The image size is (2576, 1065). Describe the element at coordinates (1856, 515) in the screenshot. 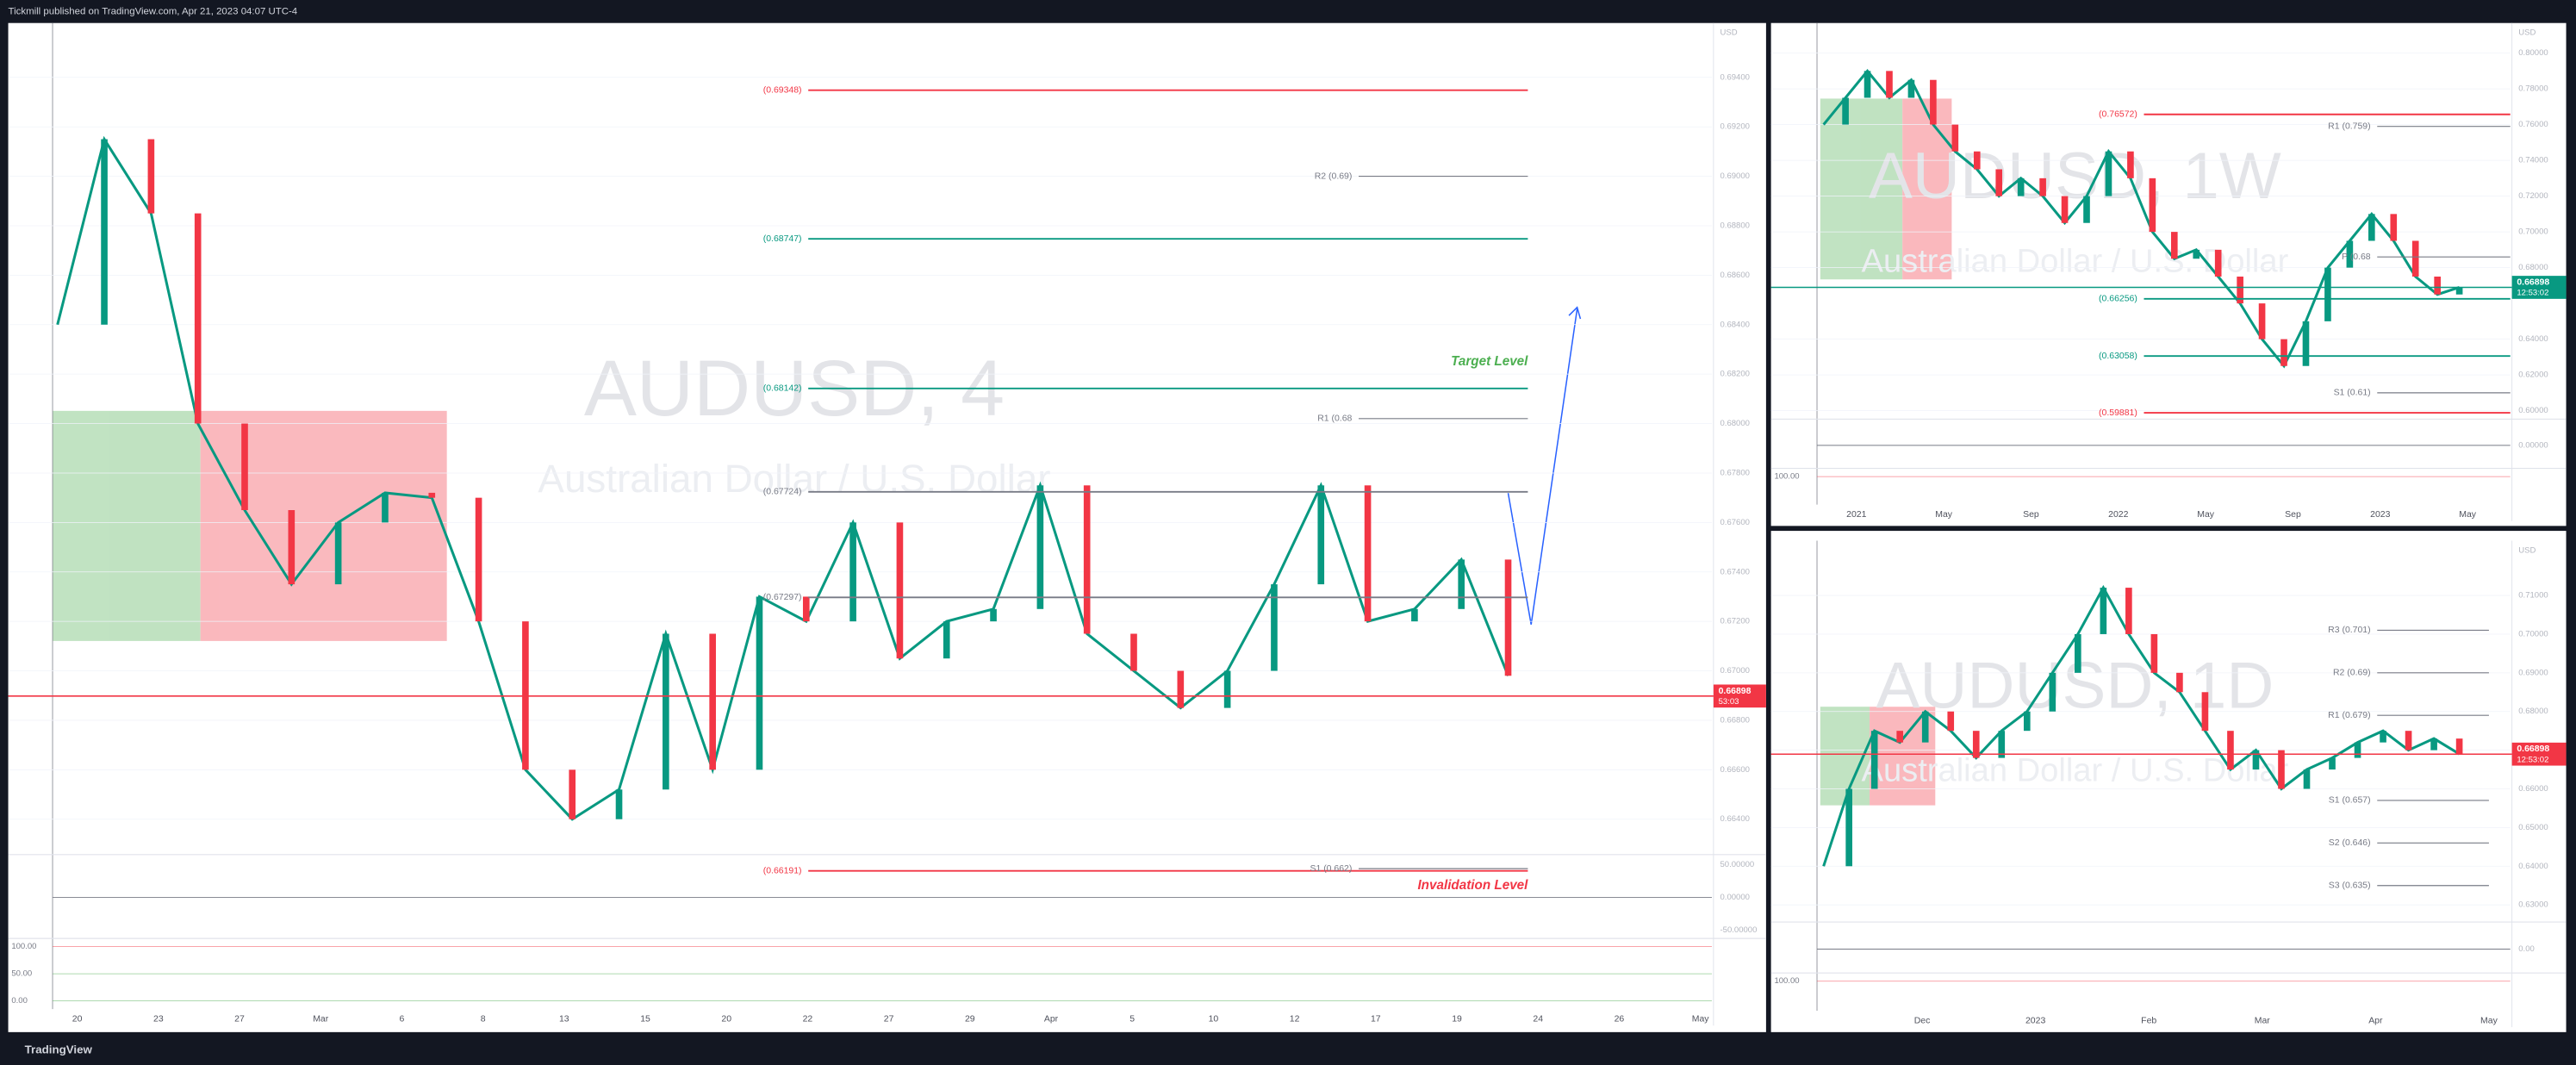

I see `x-tick-label: 2021` at that location.